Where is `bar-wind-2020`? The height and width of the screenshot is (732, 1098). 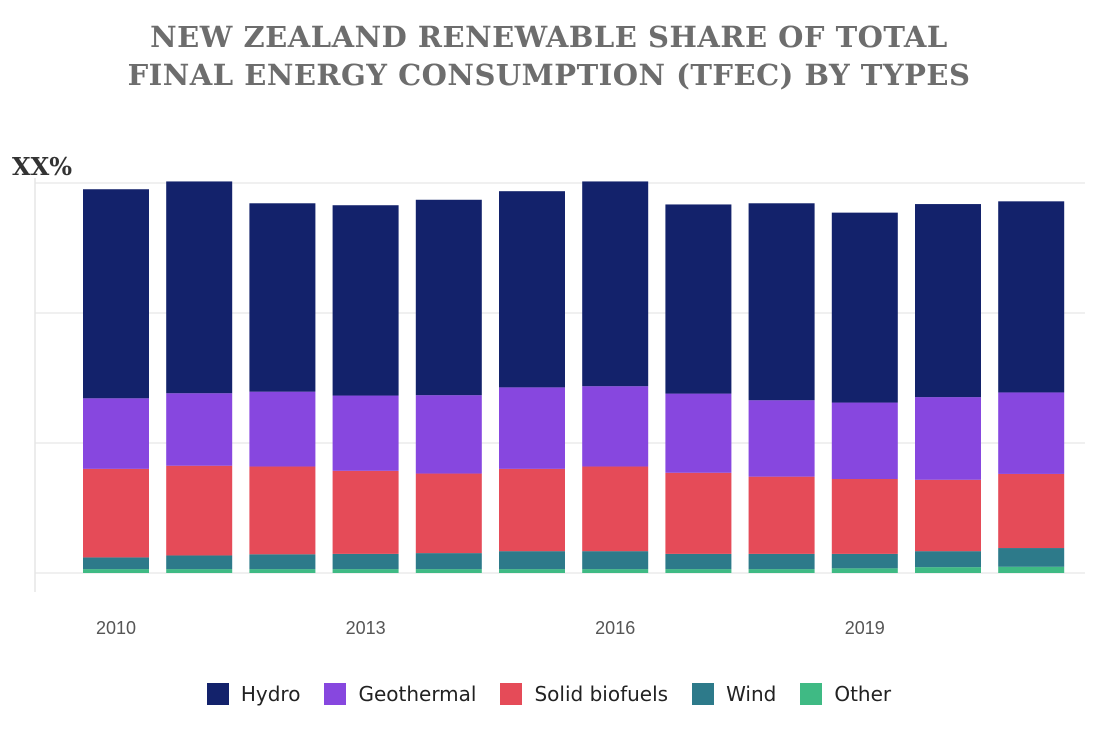
bar-wind-2020 is located at coordinates (948, 559).